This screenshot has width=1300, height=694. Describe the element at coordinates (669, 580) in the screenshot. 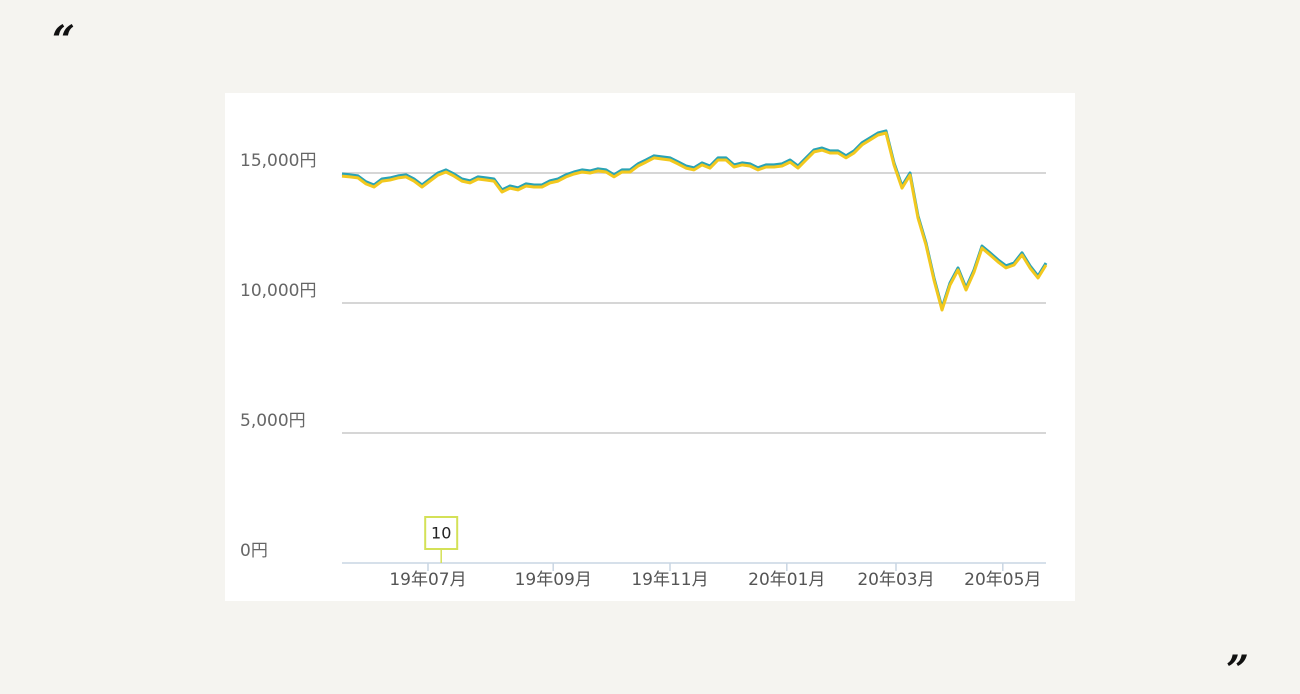

I see `x-tick-label: 19年11月` at that location.